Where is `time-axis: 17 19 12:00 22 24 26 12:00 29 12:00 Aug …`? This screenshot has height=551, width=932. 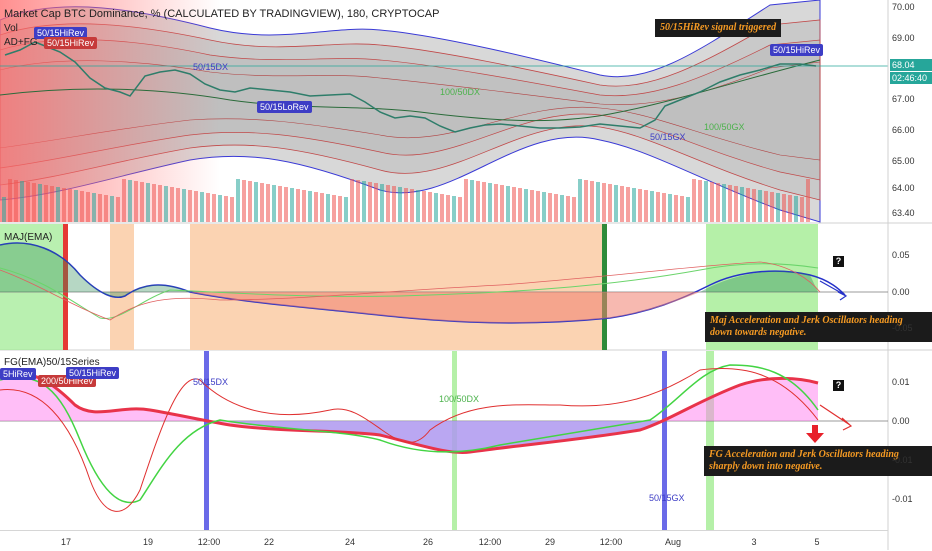
time-axis: 17 19 12:00 22 24 26 12:00 29 12:00 Aug … is located at coordinates (444, 540).